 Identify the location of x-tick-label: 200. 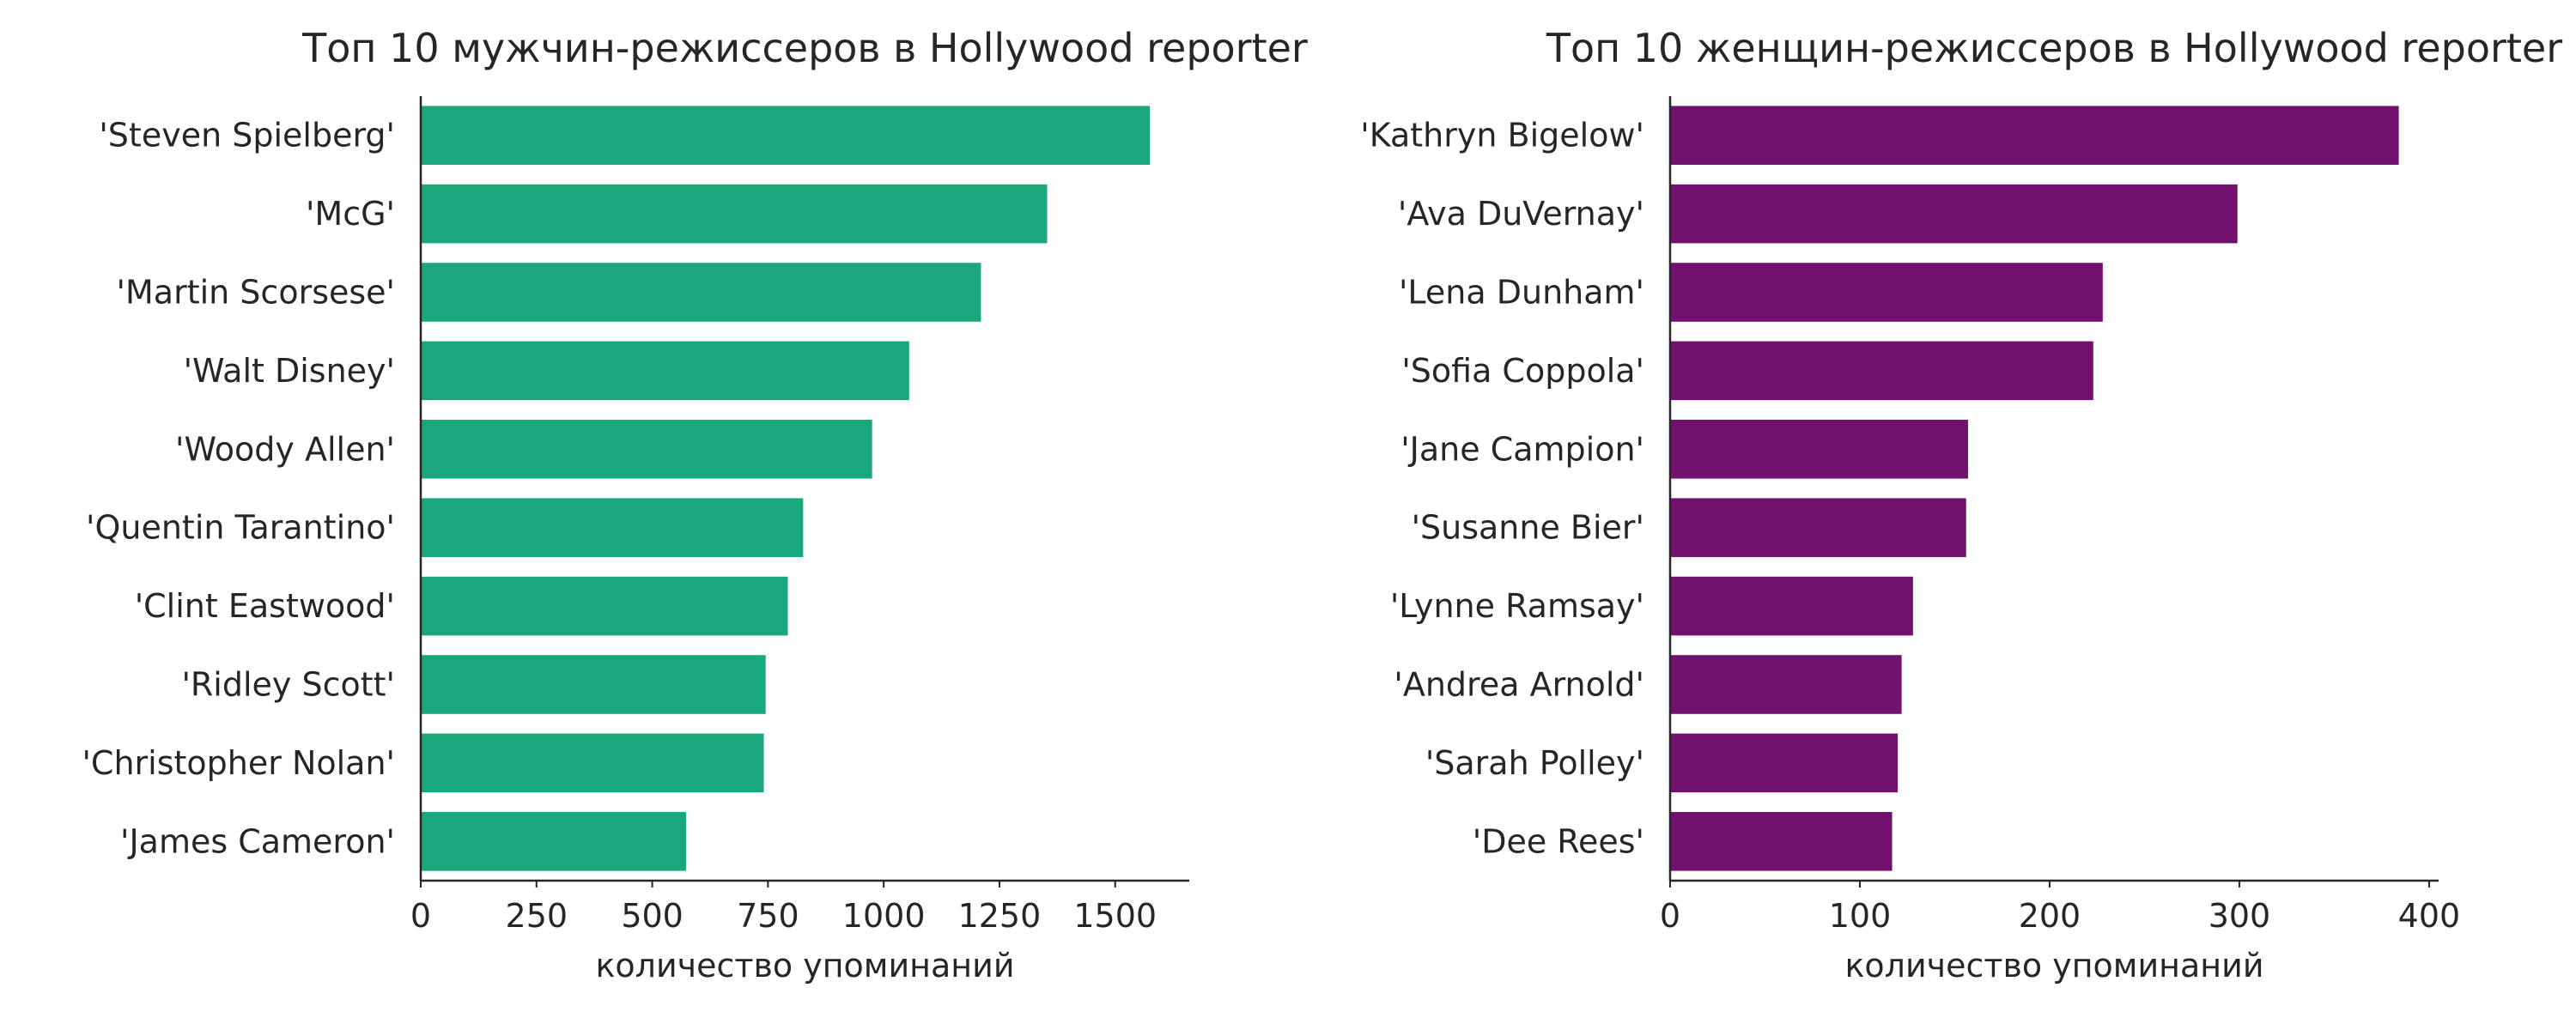
(2050, 916).